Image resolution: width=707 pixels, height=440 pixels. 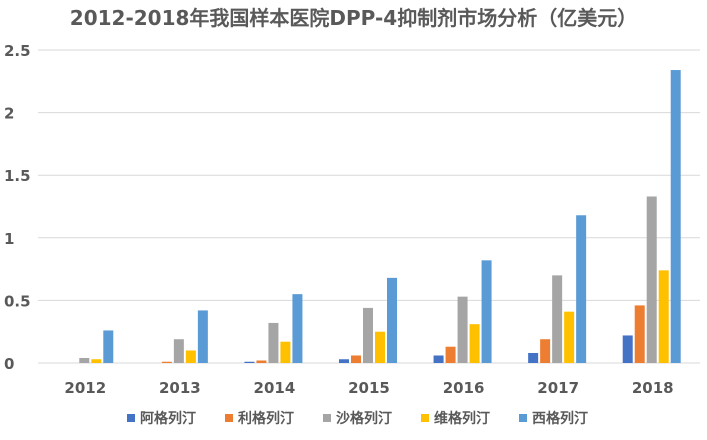 What do you see at coordinates (369, 388) in the screenshot?
I see `x-tick-label: 2015` at bounding box center [369, 388].